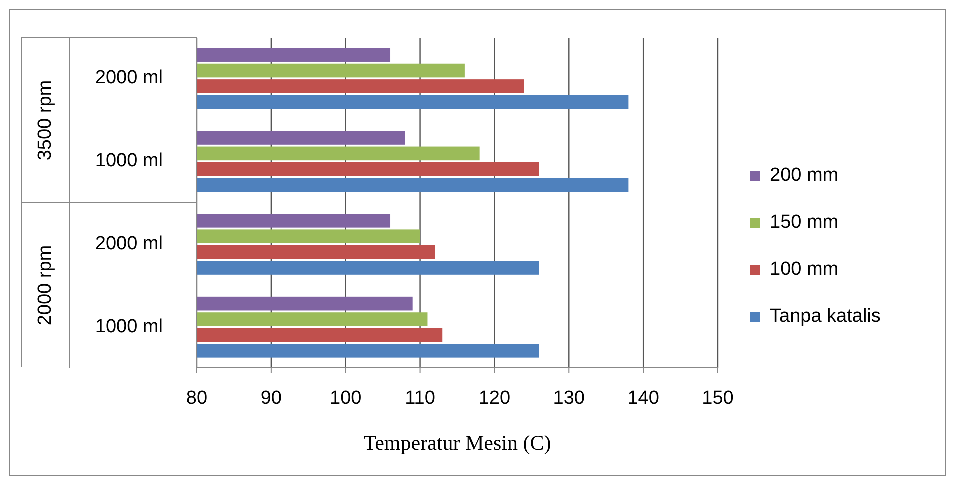 This screenshot has height=486, width=958. I want to click on text: 3500 rpm, so click(45, 120).